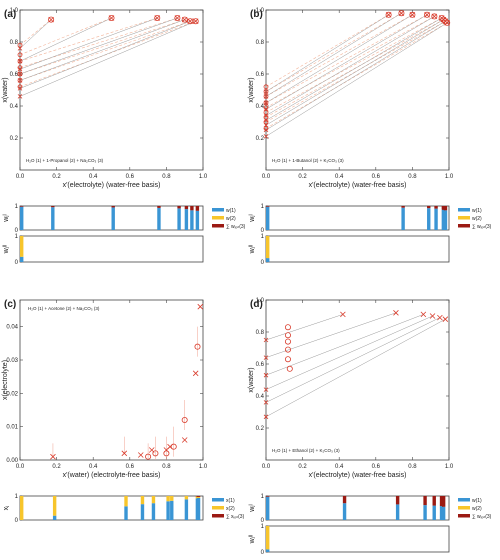 This screenshot has width=500, height=560. Describe the element at coordinates (14, 75) in the screenshot. I see `y-tick-label: 0.6` at that location.